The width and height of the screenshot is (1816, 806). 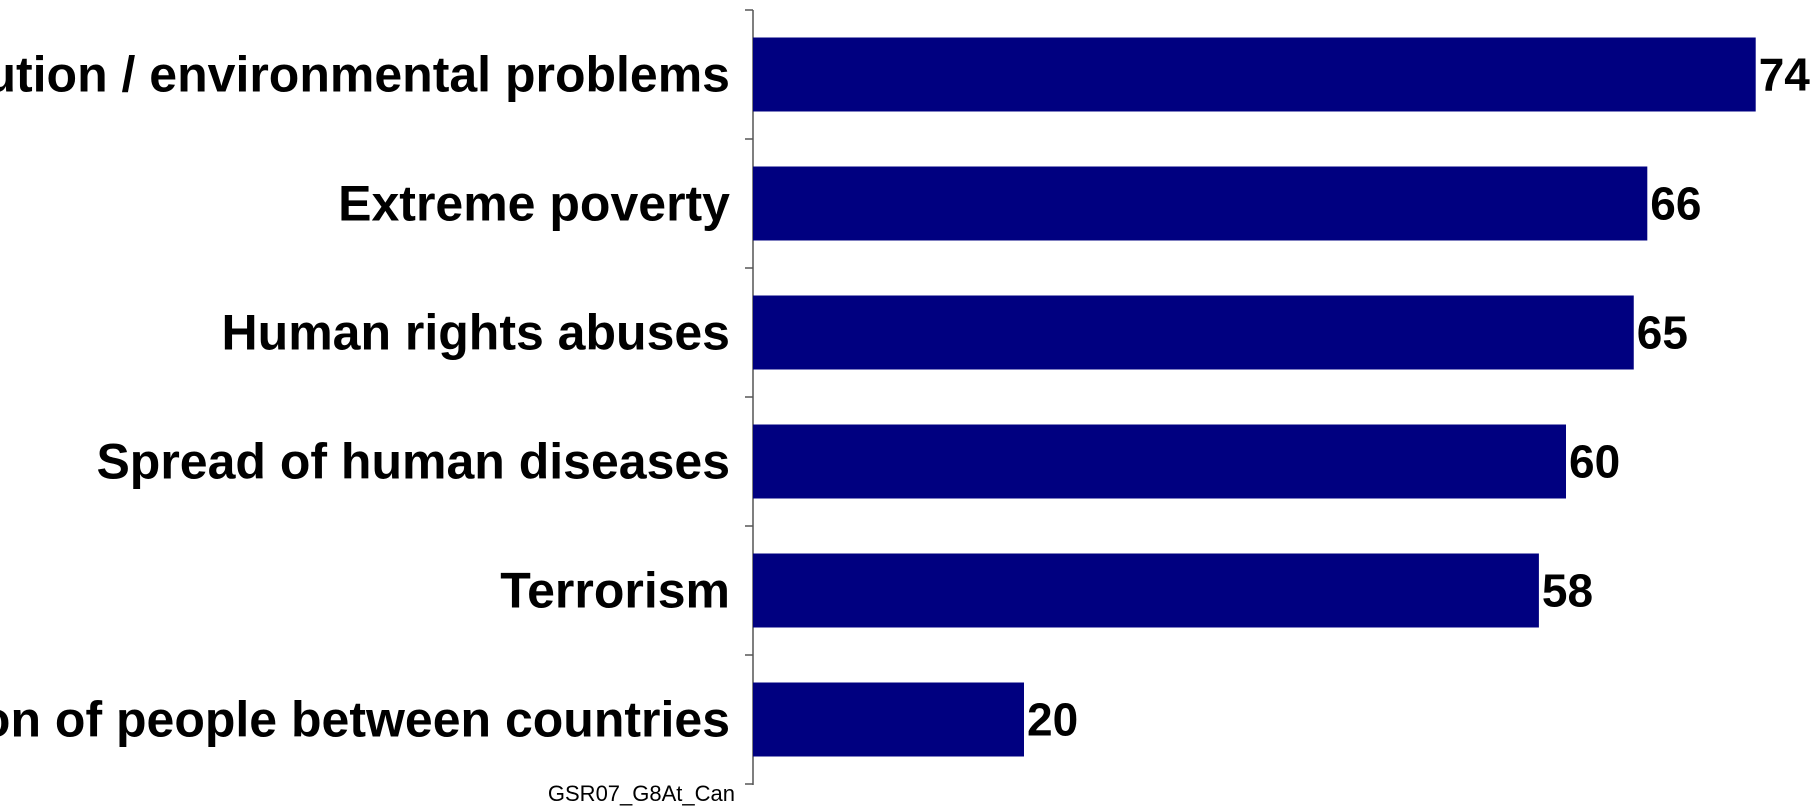 What do you see at coordinates (888, 719) in the screenshot?
I see `bar-migration-of-people-between-countries` at bounding box center [888, 719].